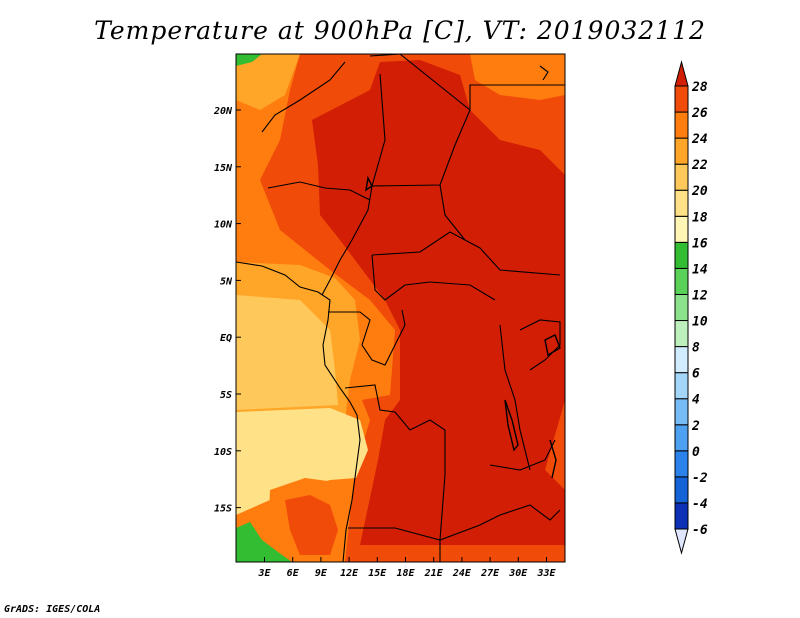 This screenshot has height=618, width=800. I want to click on colorbar-label: 14, so click(700, 269).